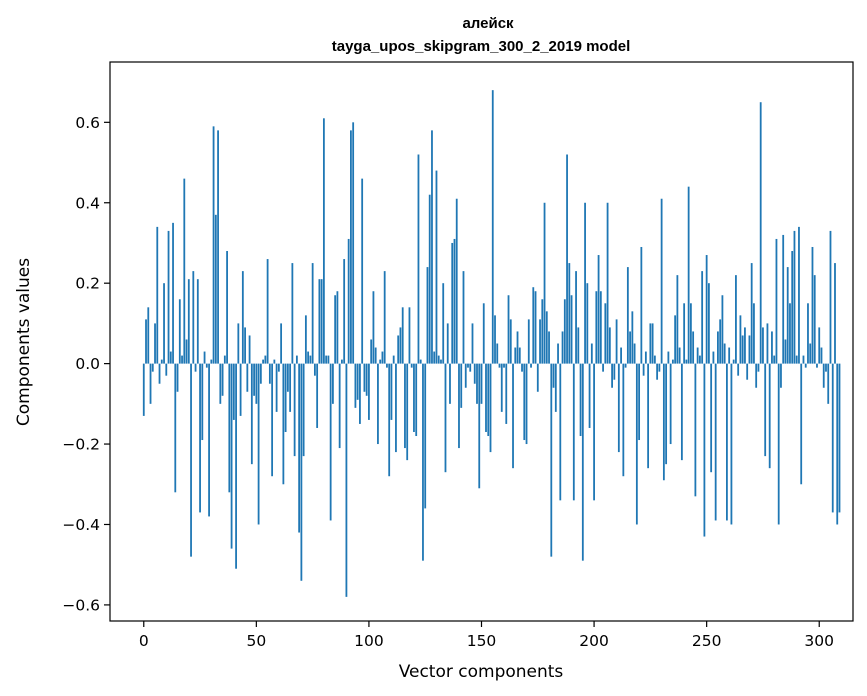 The width and height of the screenshot is (867, 696). What do you see at coordinates (81, 445) in the screenshot?
I see `y-tick-label: −0.2` at bounding box center [81, 445].